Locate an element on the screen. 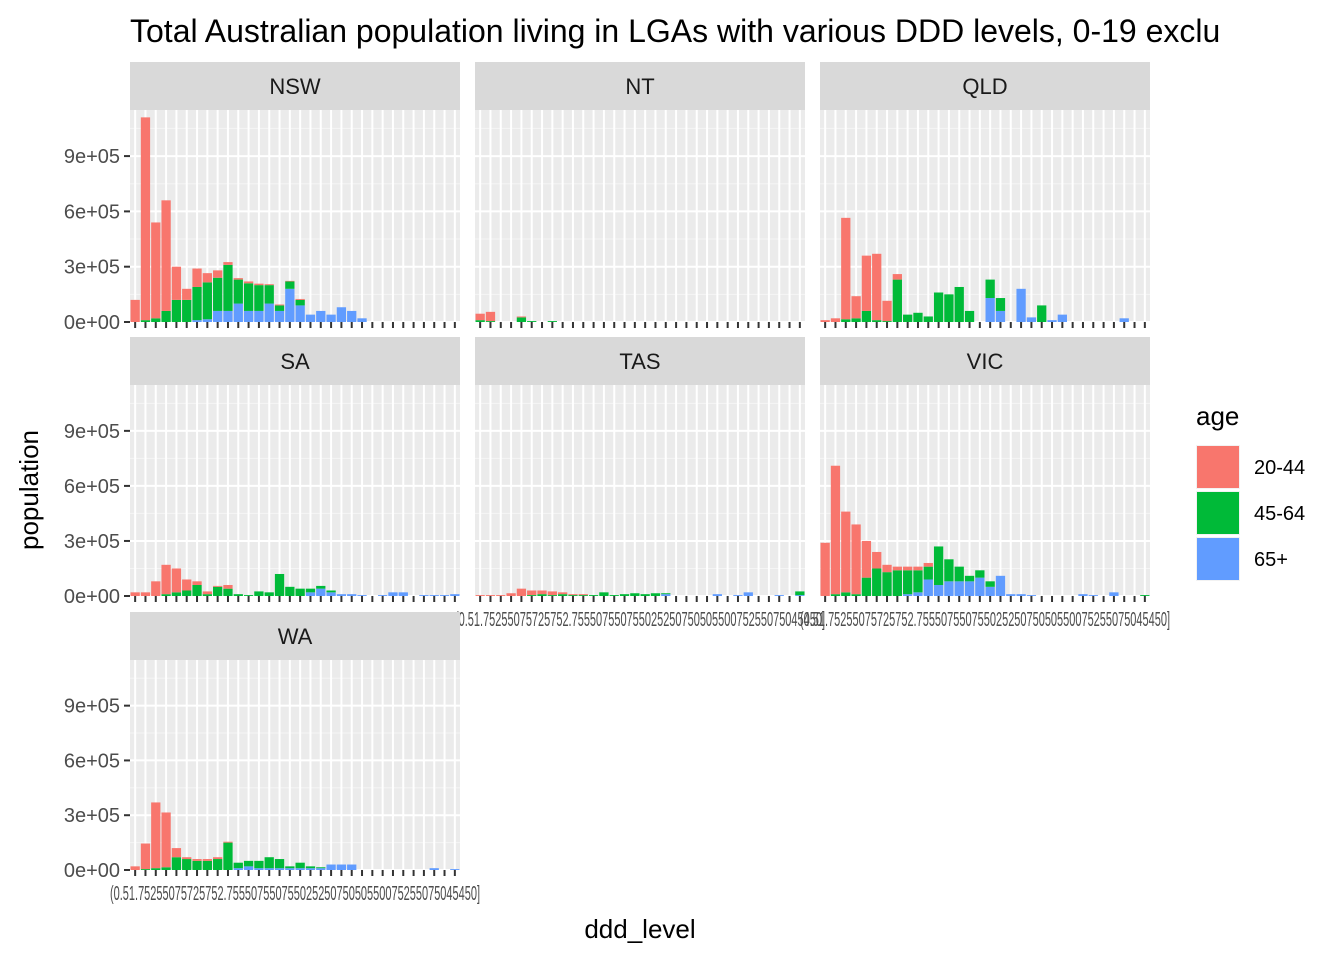  y-tick-label: 0e+00 is located at coordinates (92, 871).